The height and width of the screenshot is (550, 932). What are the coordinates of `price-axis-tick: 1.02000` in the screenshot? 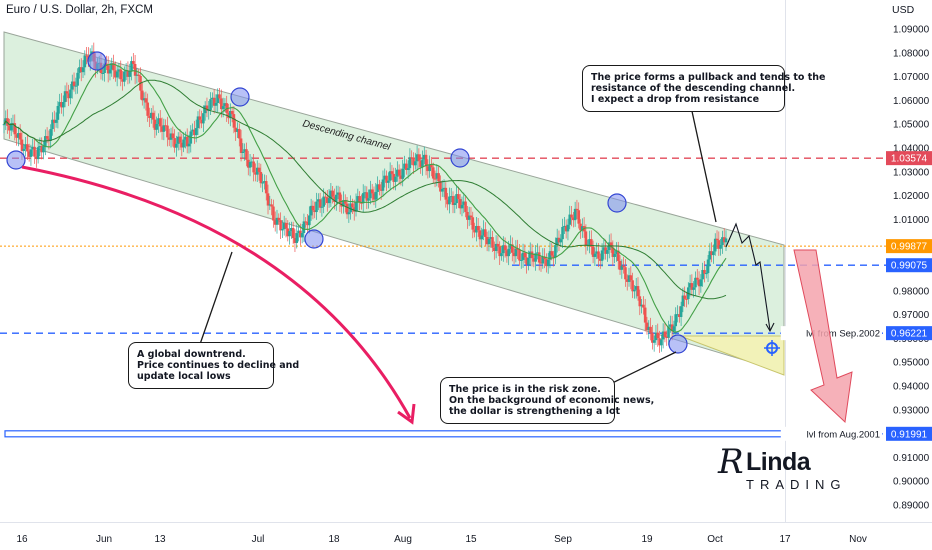 It's located at (911, 196).